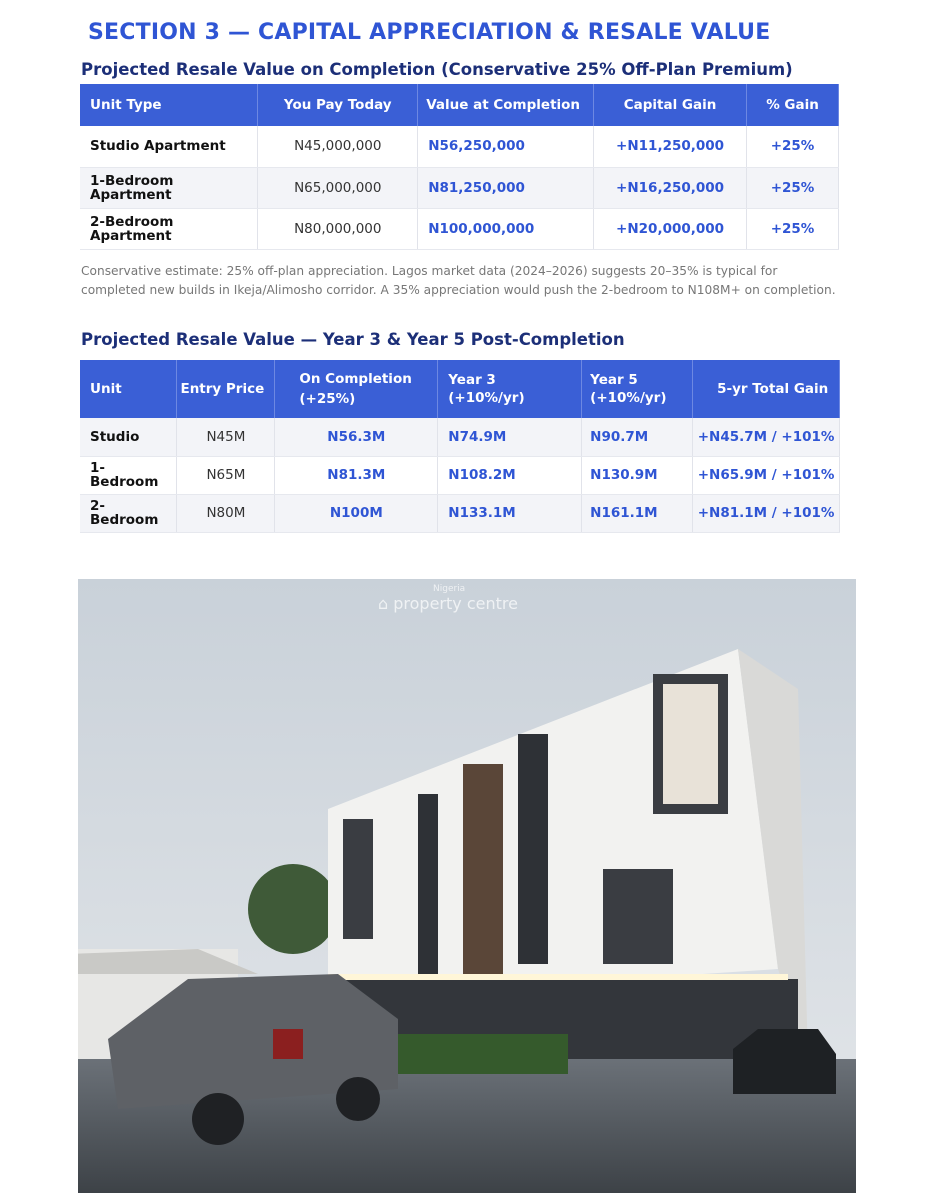 The width and height of the screenshot is (950, 1200). Describe the element at coordinates (338, 147) in the screenshot. I see `cell: N45,000,000` at that location.